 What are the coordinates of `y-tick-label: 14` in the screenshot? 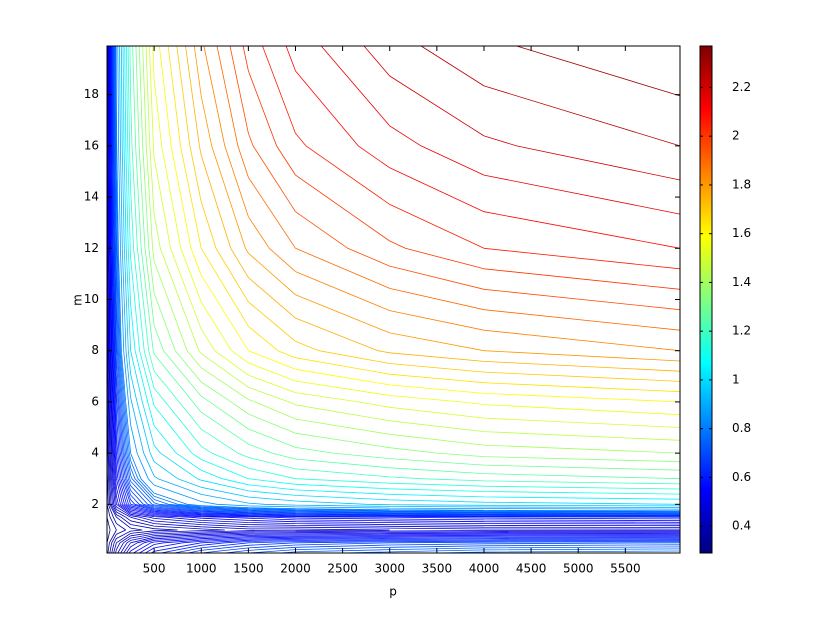 It's located at (91, 197).